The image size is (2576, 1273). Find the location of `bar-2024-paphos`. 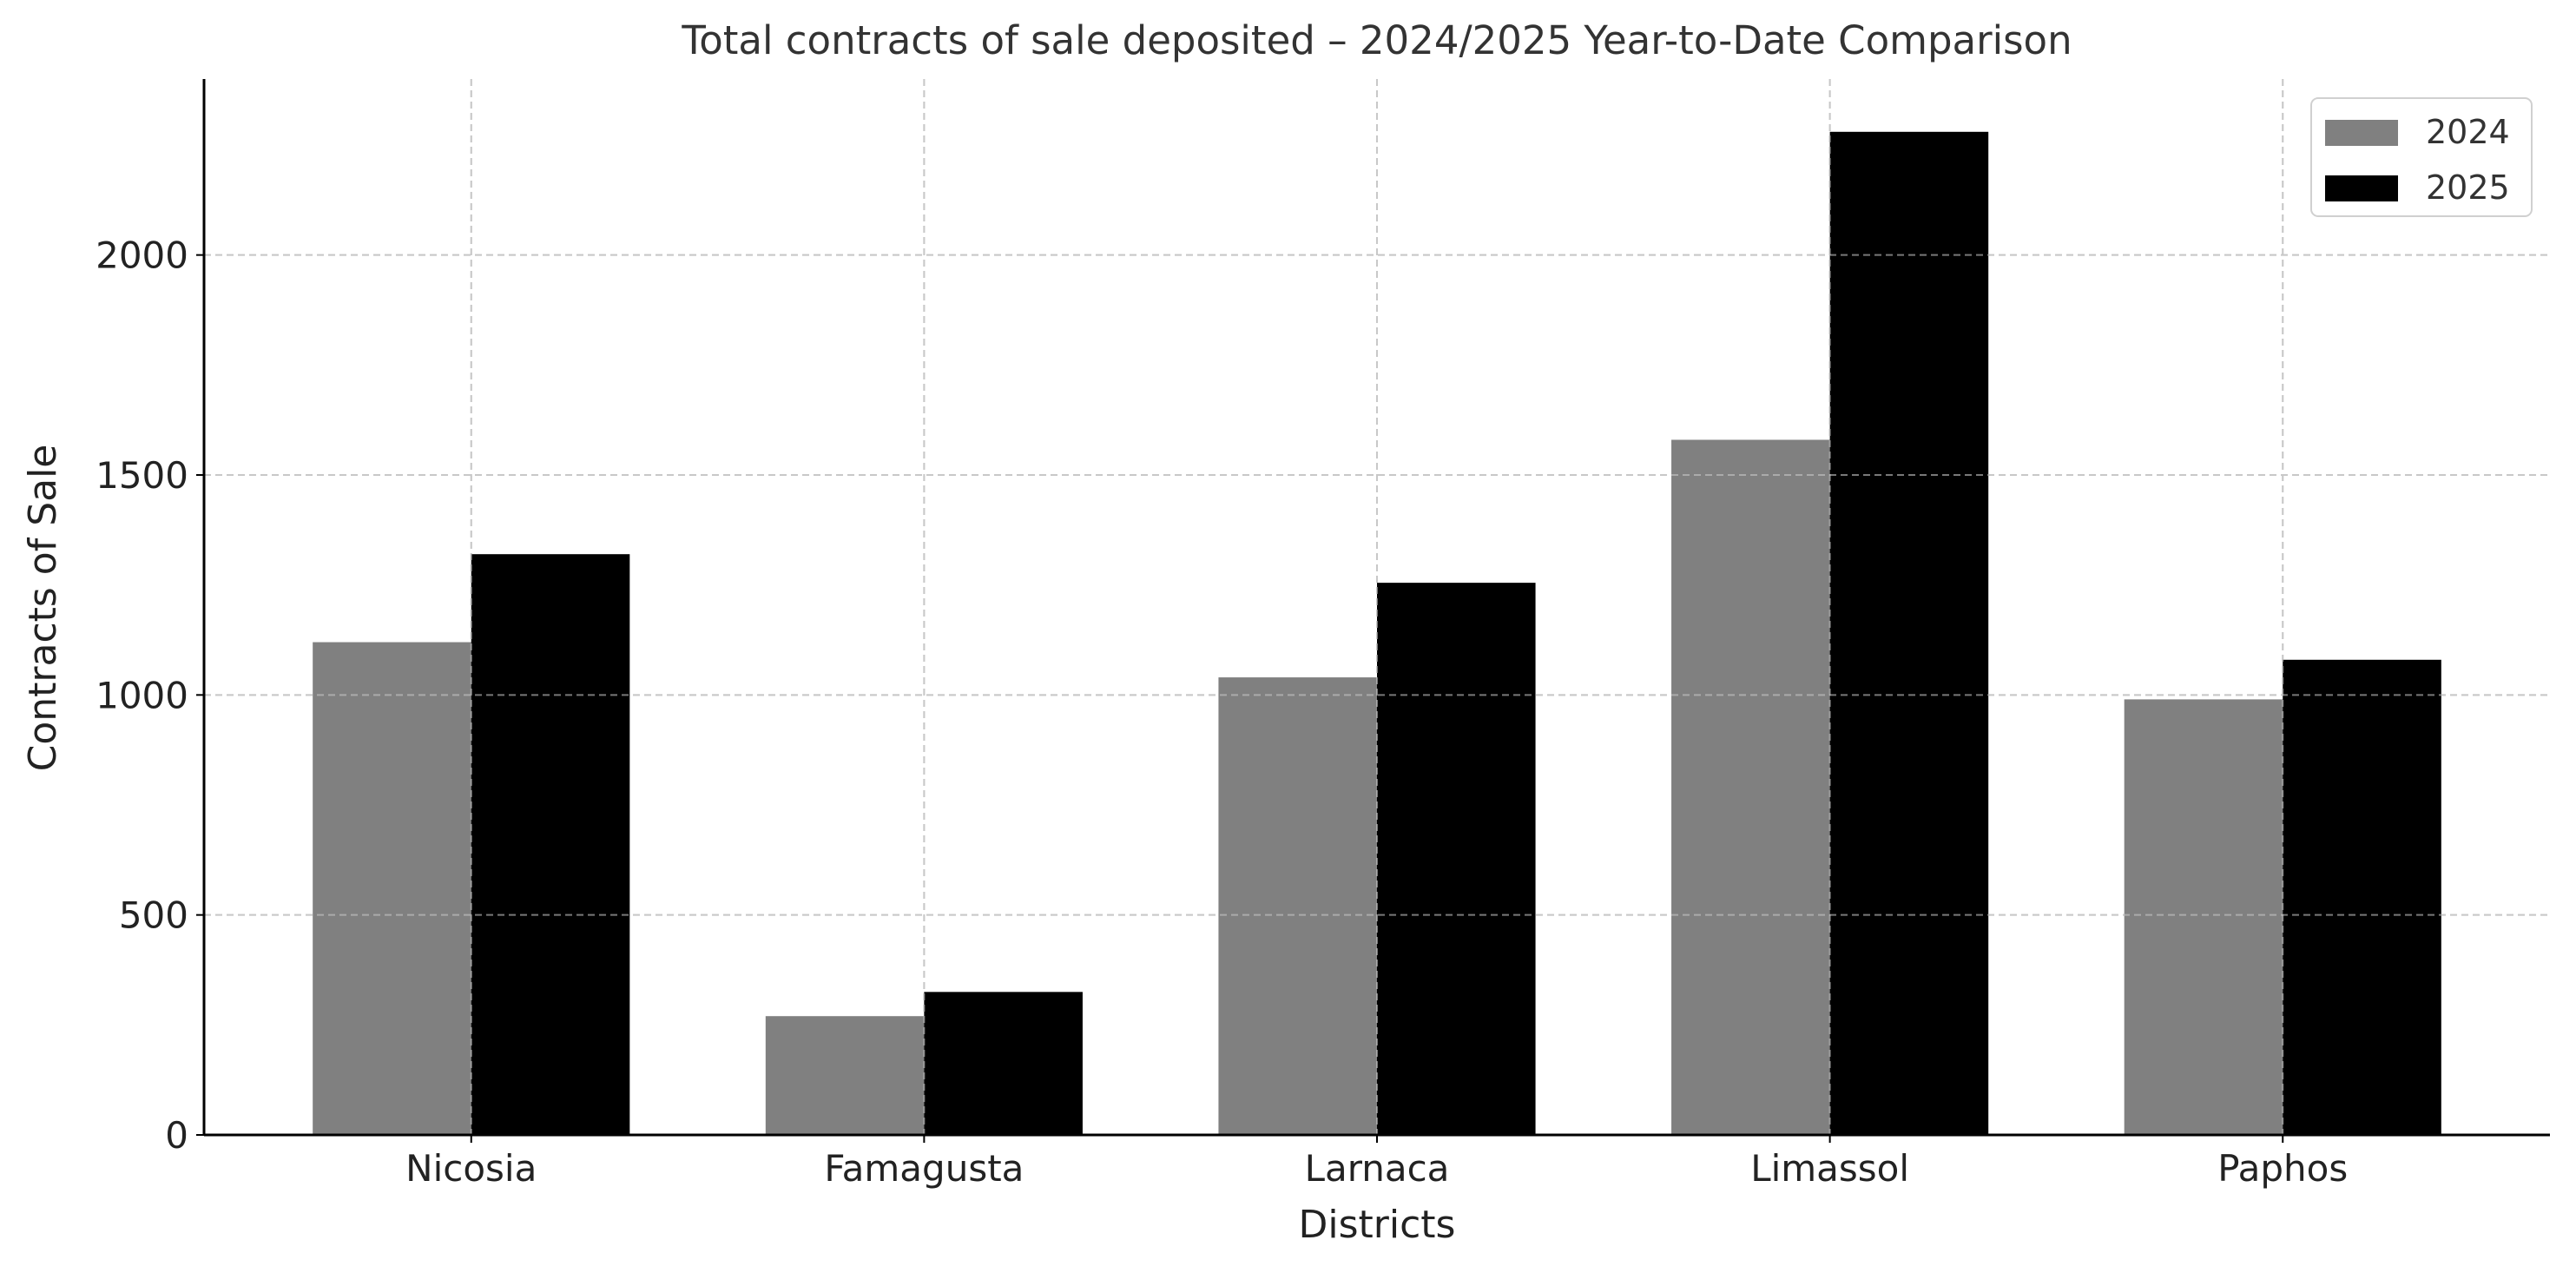

bar-2024-paphos is located at coordinates (2203, 917).